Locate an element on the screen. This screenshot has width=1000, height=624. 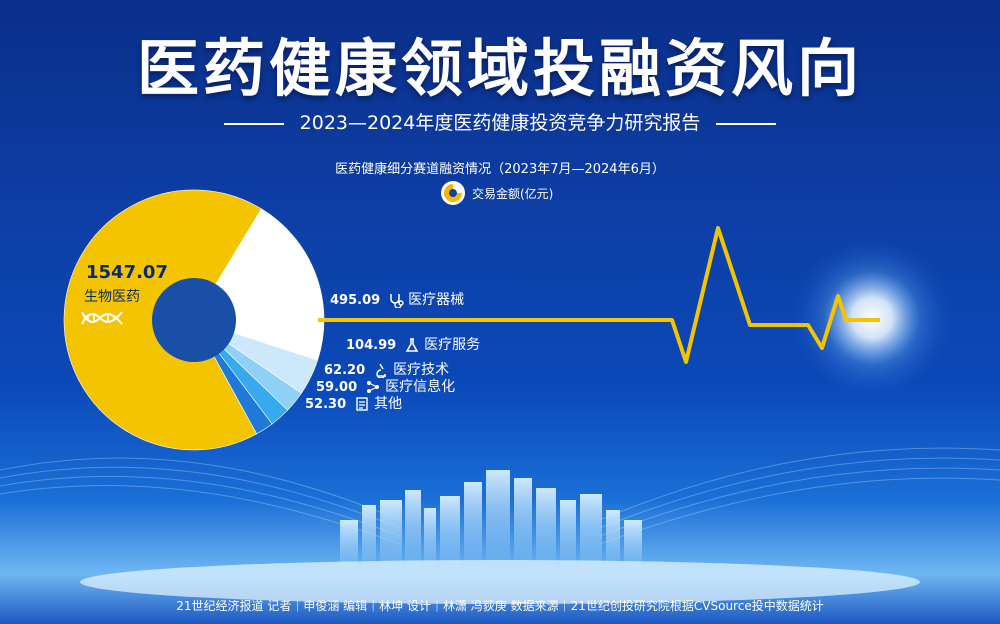
subtitle-rule-left is located at coordinates (253, 123).